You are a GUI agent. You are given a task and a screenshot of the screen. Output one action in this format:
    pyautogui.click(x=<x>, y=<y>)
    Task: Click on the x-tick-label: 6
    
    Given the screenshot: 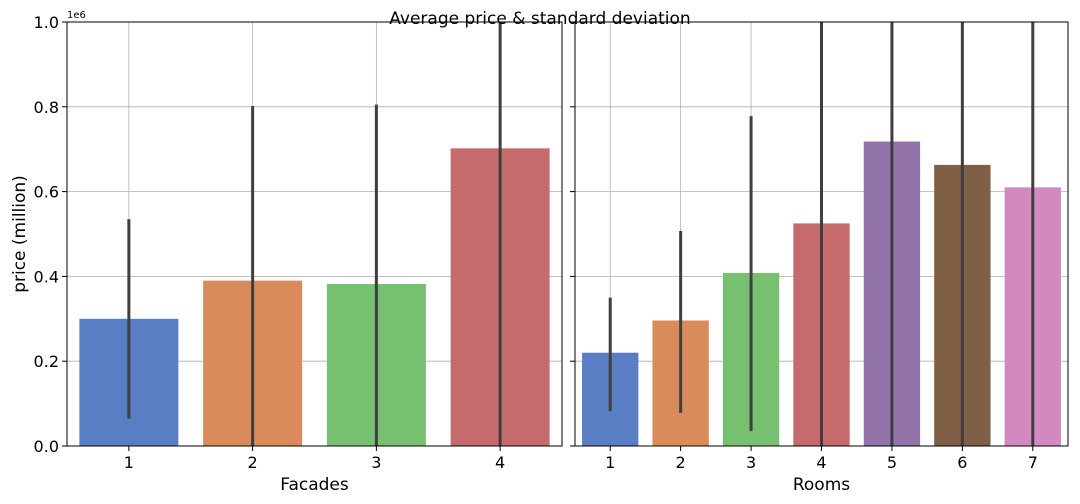 What is the action you would take?
    pyautogui.click(x=962, y=462)
    